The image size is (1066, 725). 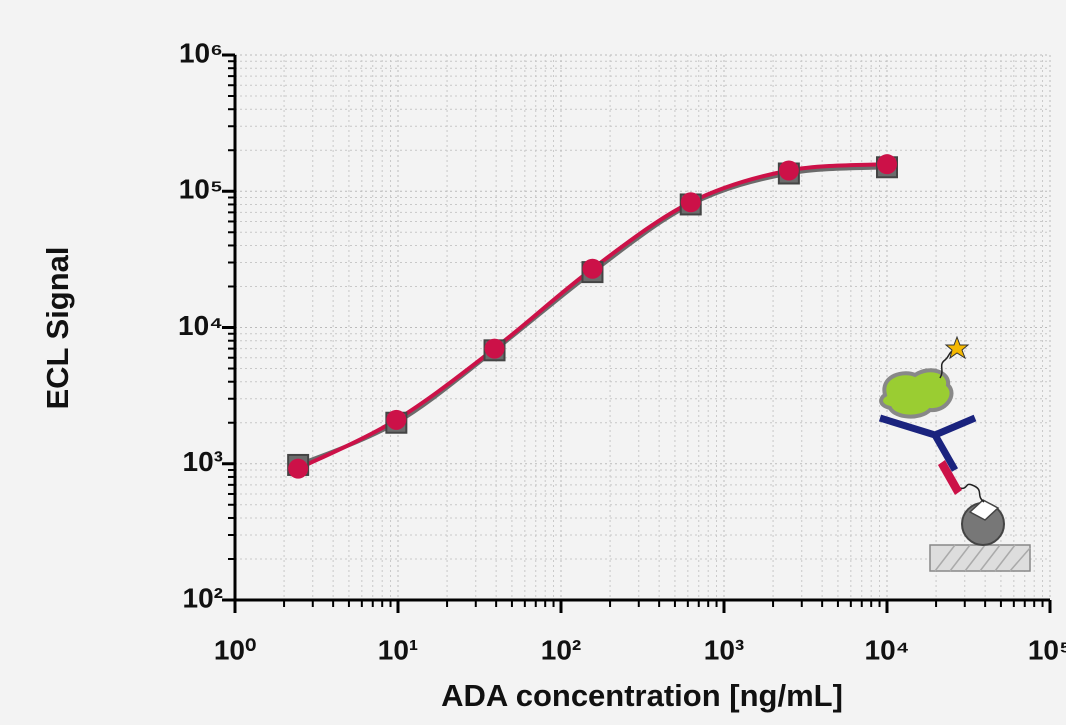 I want to click on x-tick-label: 10², so click(x=561, y=649).